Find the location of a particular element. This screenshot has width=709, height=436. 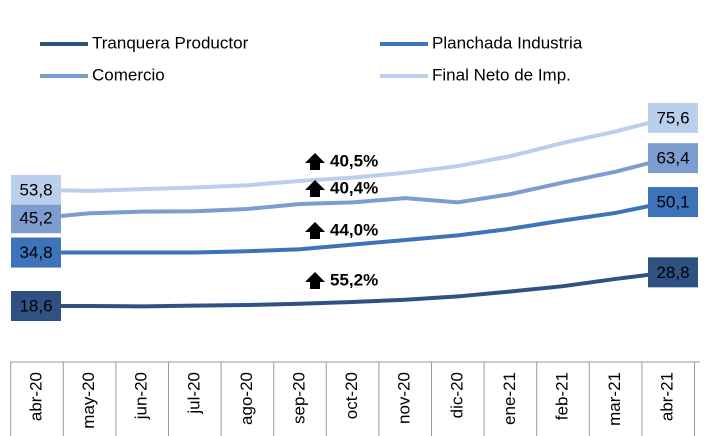

value-label: 18,6 is located at coordinates (35, 305).